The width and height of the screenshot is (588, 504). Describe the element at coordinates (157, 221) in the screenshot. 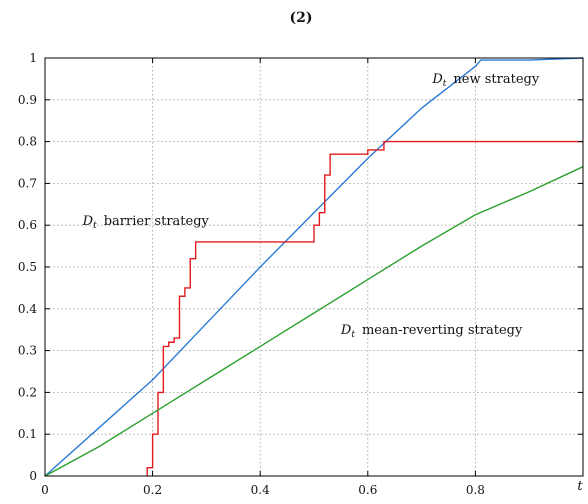

I see `annotation-text: barrier strategy` at that location.